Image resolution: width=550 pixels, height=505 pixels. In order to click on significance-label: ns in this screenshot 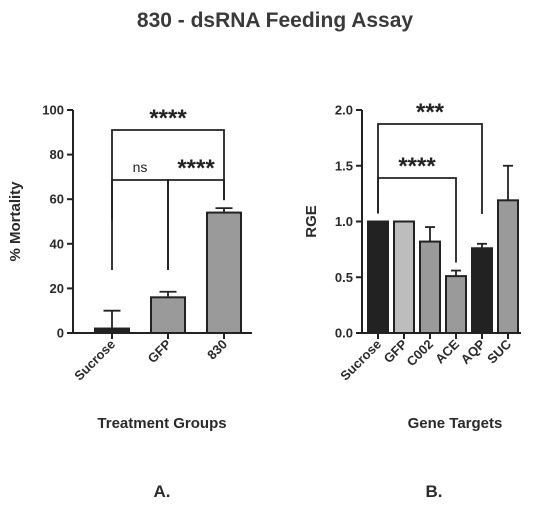, I will do `click(140, 167)`.